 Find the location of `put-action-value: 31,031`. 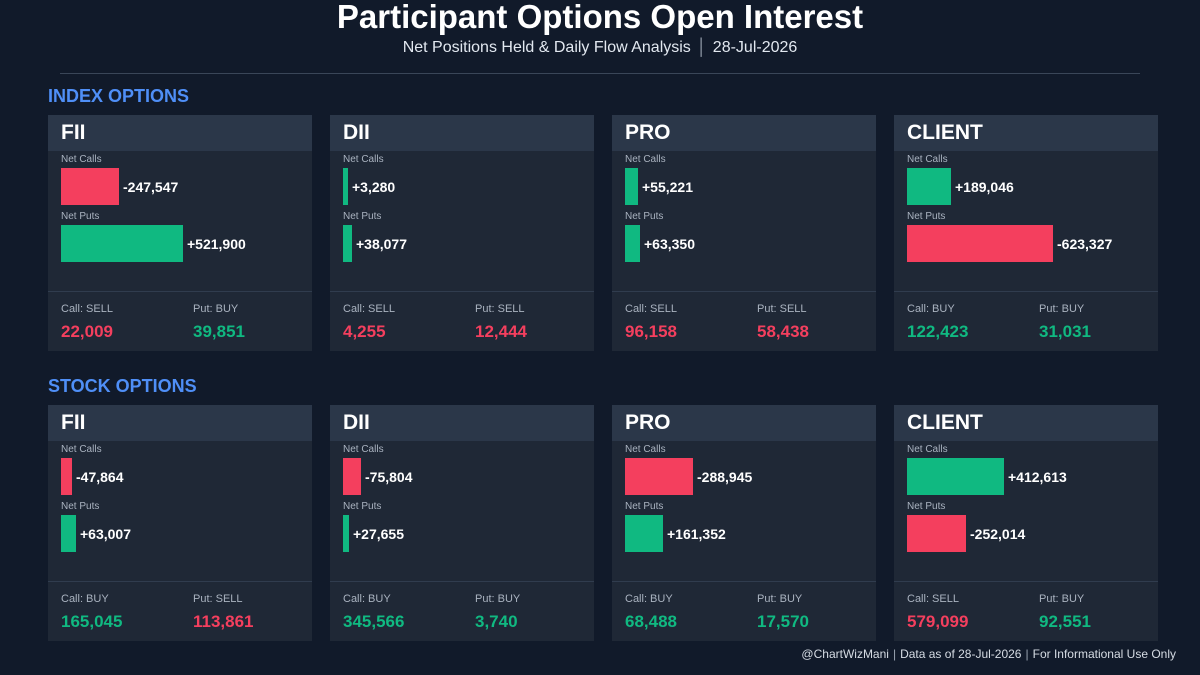

put-action-value: 31,031 is located at coordinates (1065, 331).